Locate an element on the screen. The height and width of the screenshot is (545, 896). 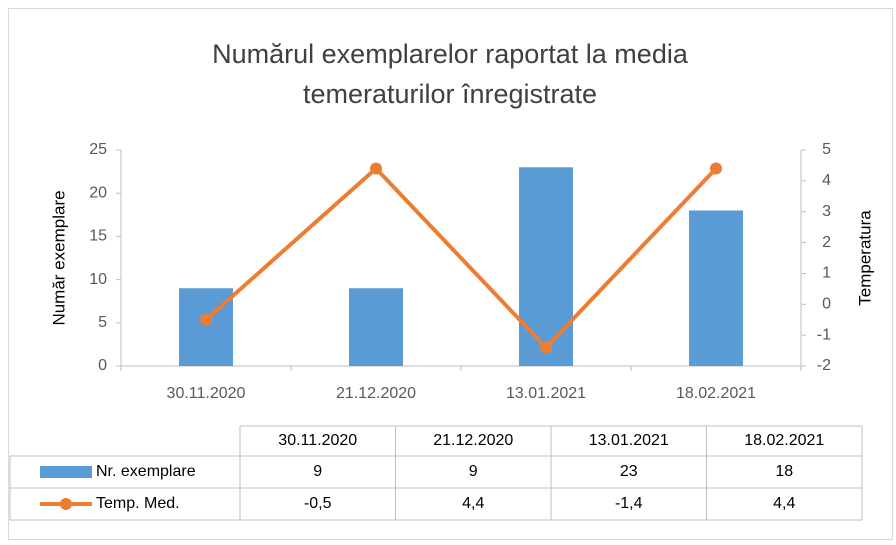
y2-axis-label: Temperatura is located at coordinates (864, 258).